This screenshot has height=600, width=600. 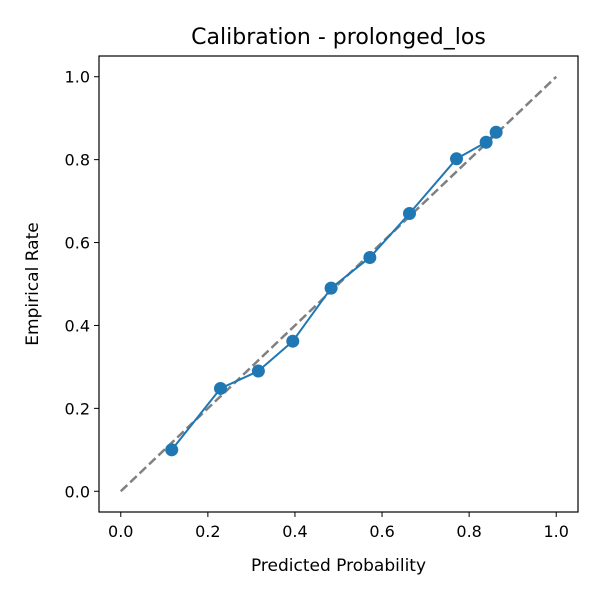 I want to click on y-tick-label: 0.2, so click(x=77, y=408).